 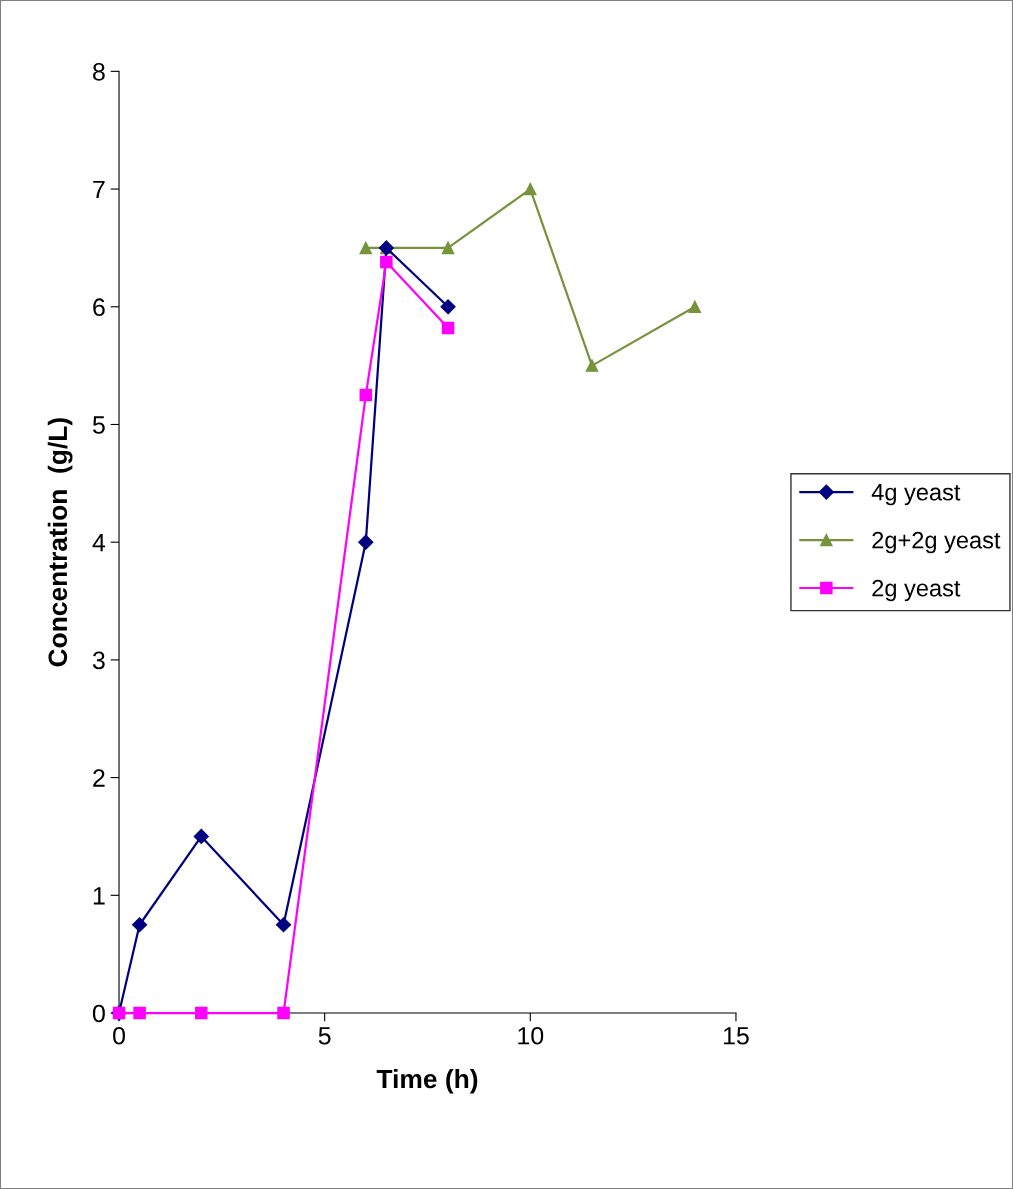 What do you see at coordinates (60, 542) in the screenshot?
I see `y-axis-title: Concentration (g/L)` at bounding box center [60, 542].